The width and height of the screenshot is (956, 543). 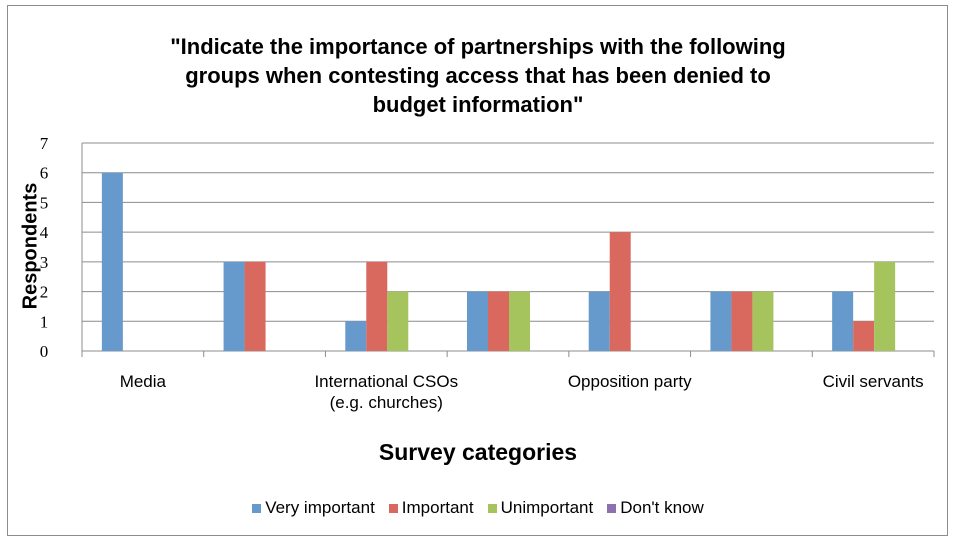 What do you see at coordinates (30, 246) in the screenshot?
I see `y-axis-label: Respondents` at bounding box center [30, 246].